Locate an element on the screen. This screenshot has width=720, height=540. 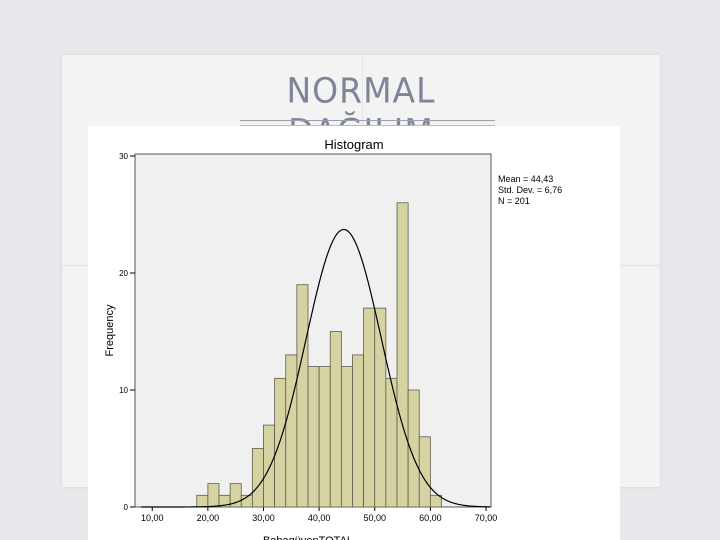
y-tick-label: 0 is located at coordinates (126, 507).